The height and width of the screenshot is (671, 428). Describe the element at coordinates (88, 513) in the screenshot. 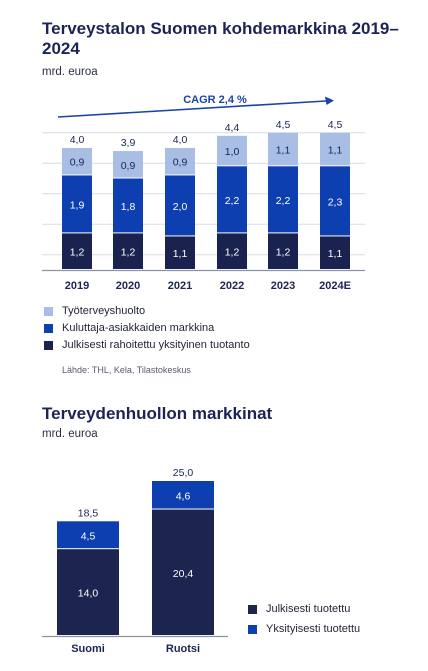

I see `total-label: 18,5` at that location.